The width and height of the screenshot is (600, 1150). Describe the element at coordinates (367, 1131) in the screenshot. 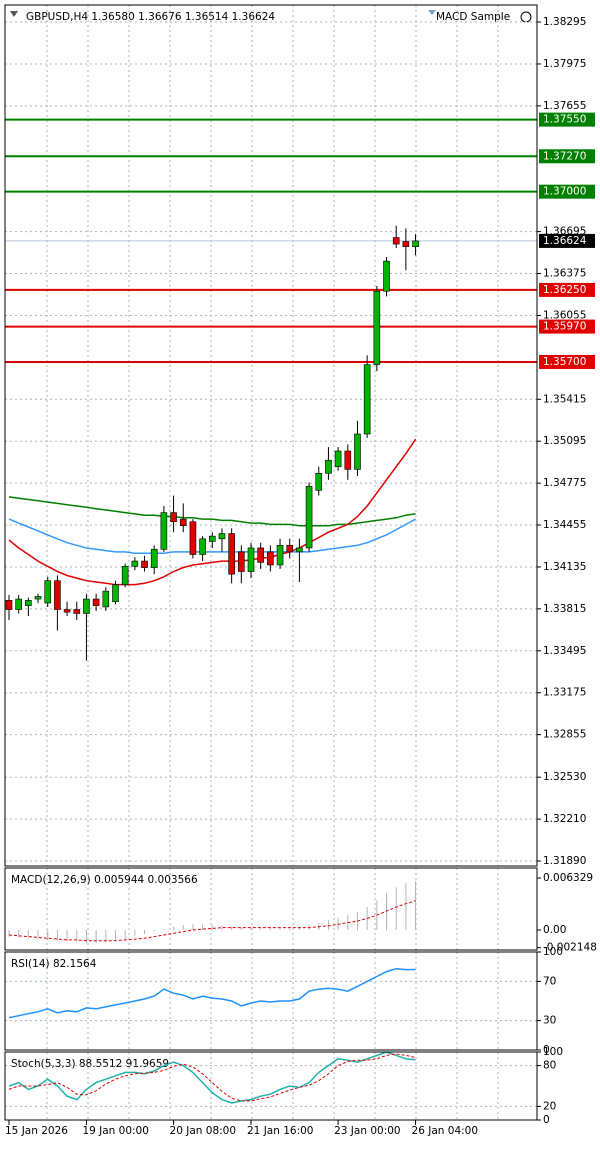

I see `x-tick-label: 23 Jan 00:00` at that location.